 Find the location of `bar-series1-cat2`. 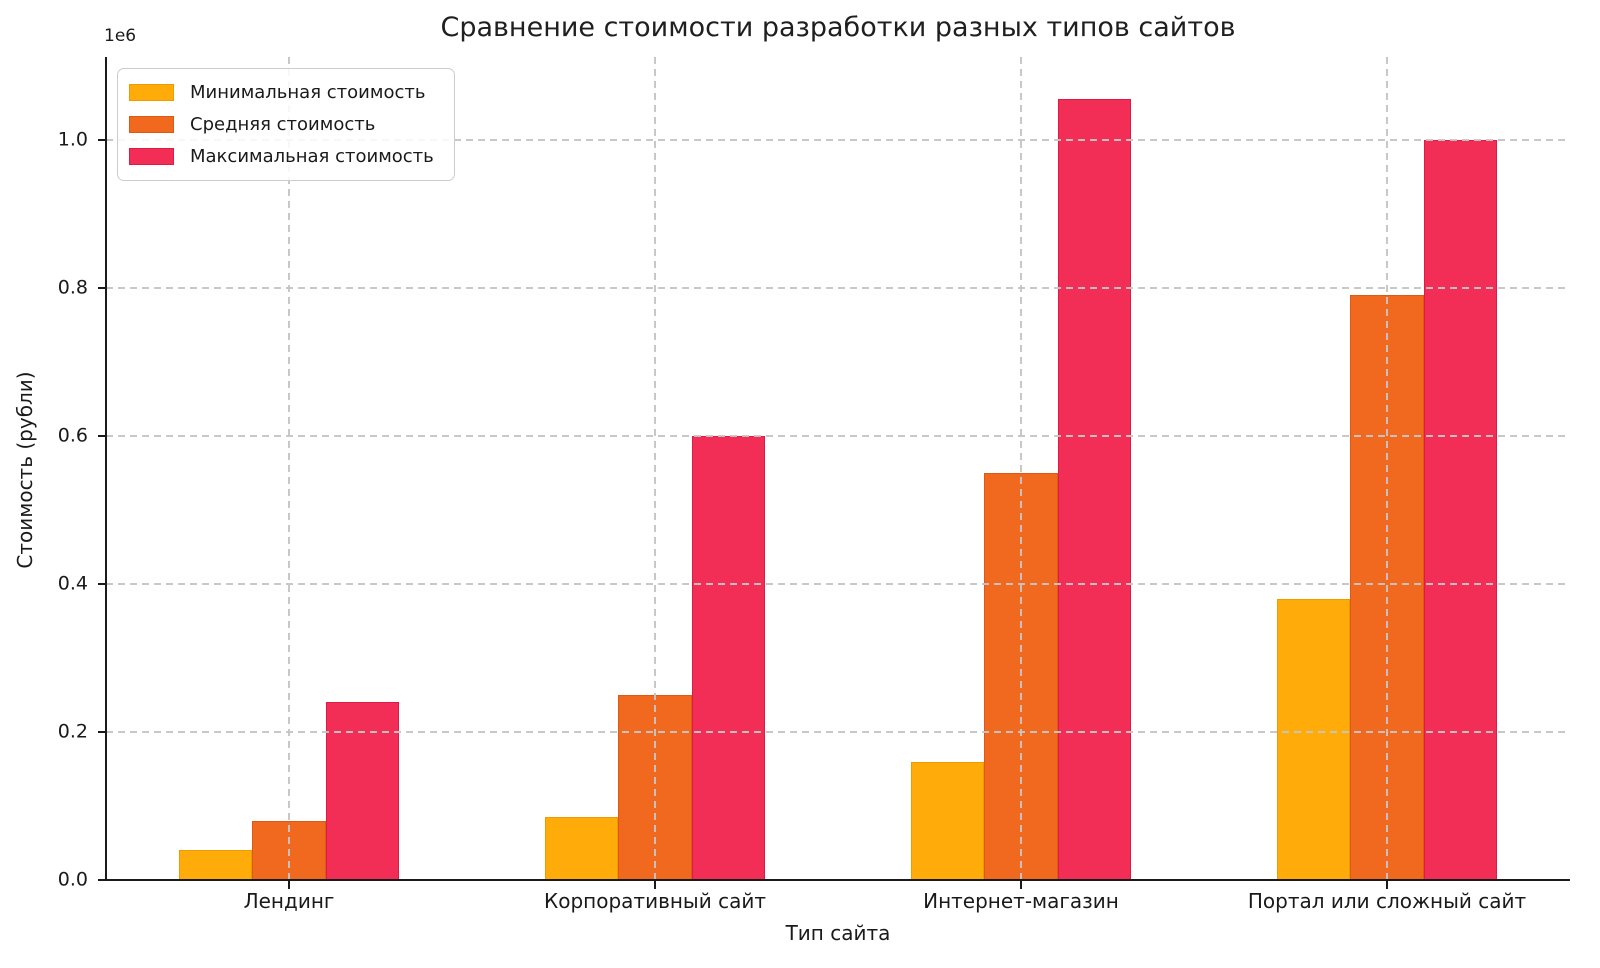

bar-series1-cat2 is located at coordinates (1021, 676).